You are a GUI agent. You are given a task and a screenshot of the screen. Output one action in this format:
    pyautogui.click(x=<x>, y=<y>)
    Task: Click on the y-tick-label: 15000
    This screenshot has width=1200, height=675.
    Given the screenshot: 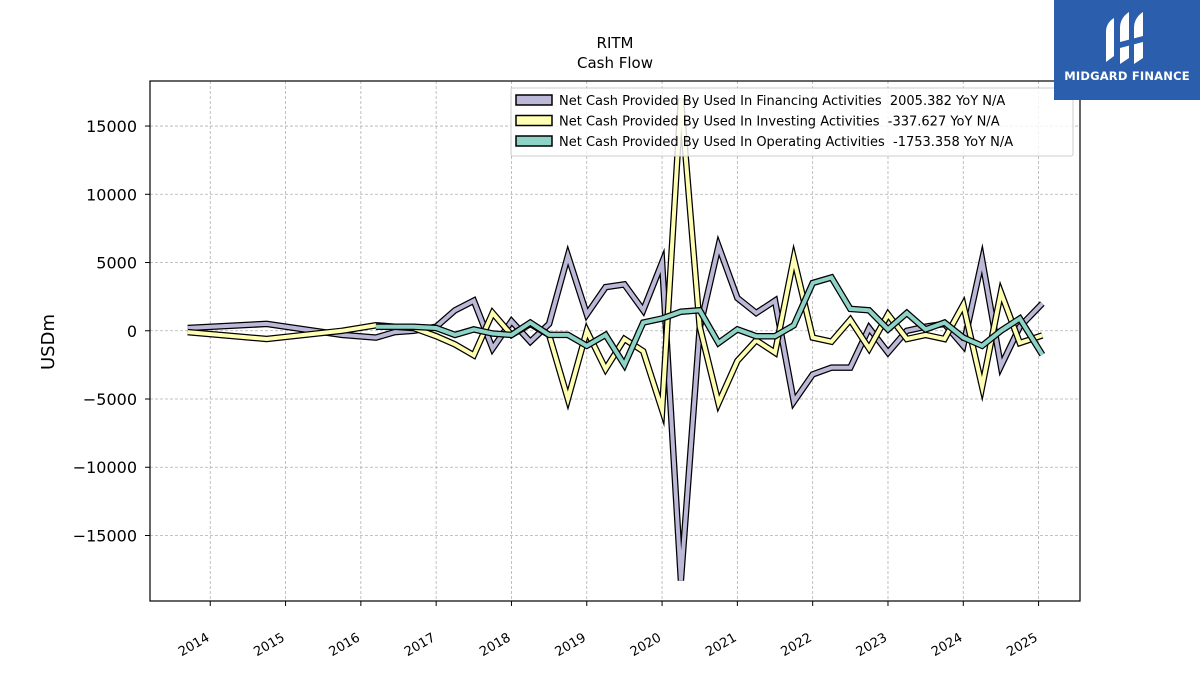 What is the action you would take?
    pyautogui.click(x=111, y=126)
    